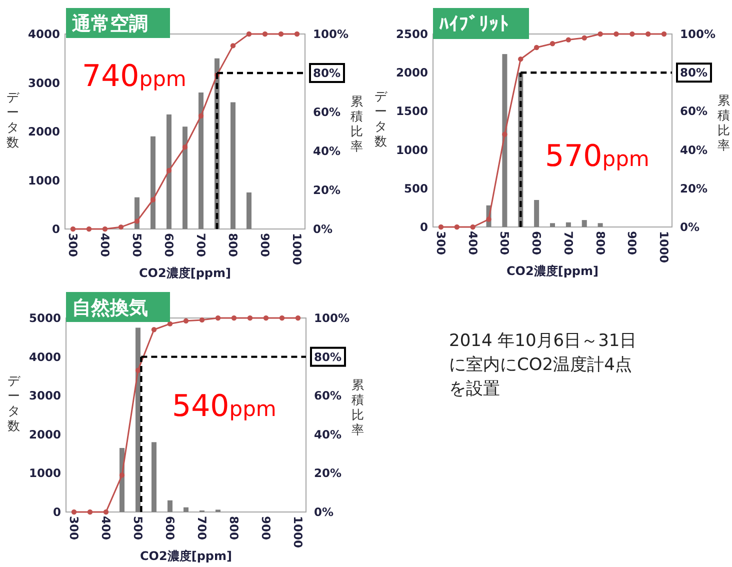 The width and height of the screenshot is (732, 567). What do you see at coordinates (44, 357) in the screenshot?
I see `y-tick-label: 4000` at bounding box center [44, 357].